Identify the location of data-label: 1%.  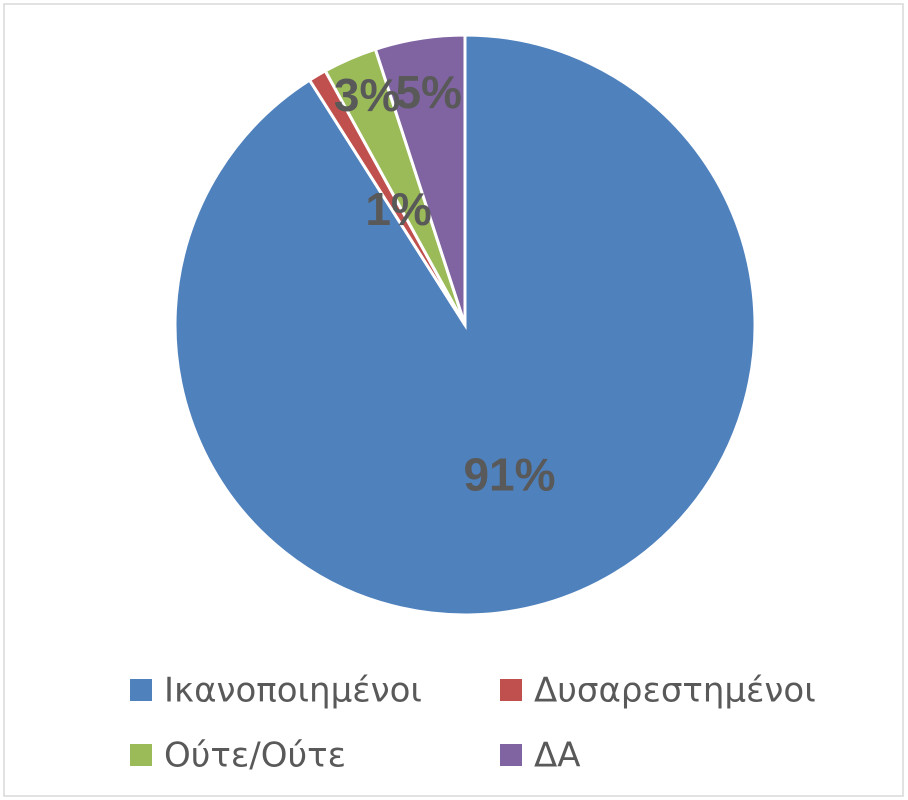
(398, 209).